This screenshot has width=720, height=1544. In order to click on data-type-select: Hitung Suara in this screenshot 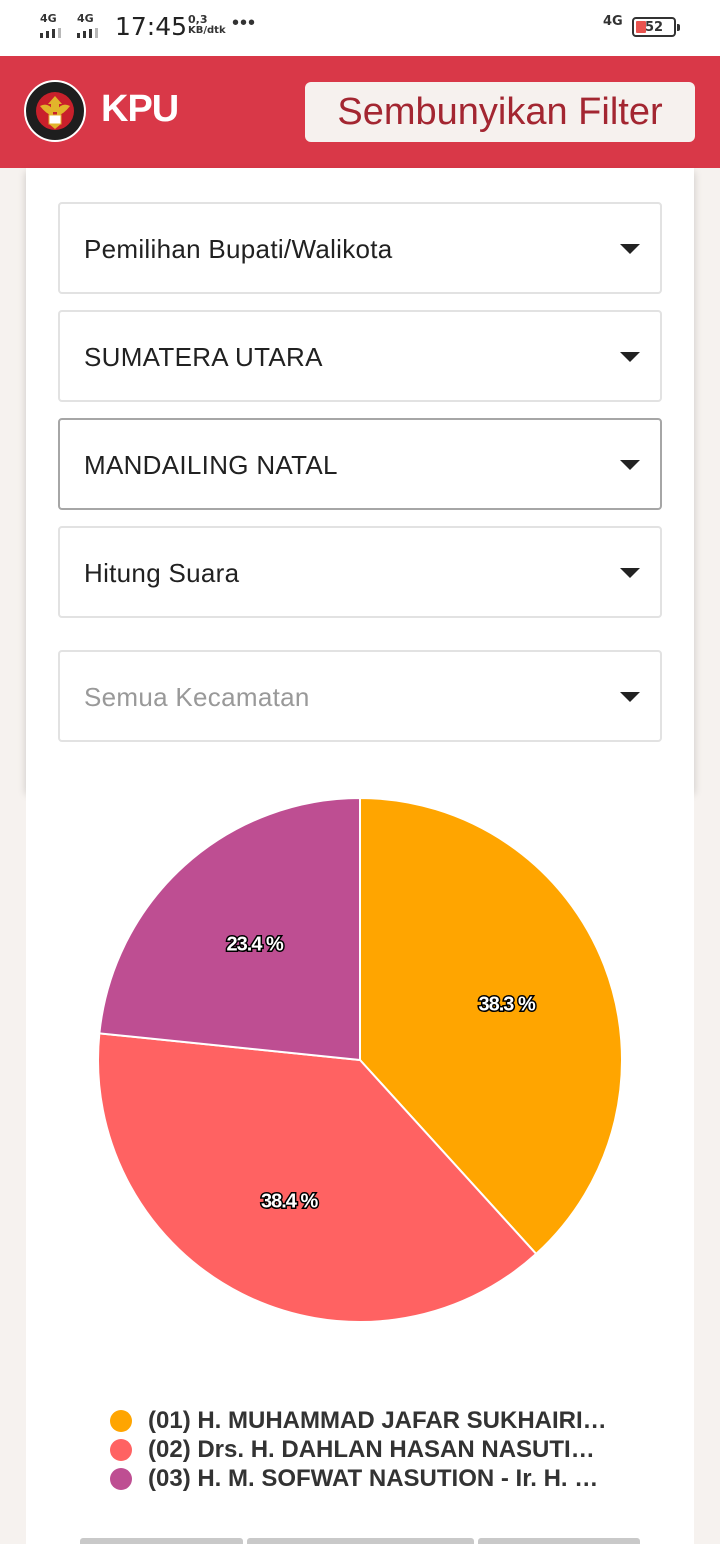, I will do `click(360, 572)`.